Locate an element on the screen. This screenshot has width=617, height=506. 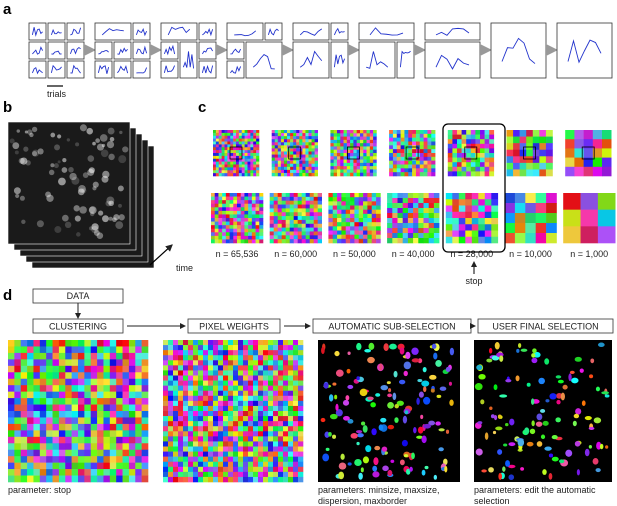
cell is located at coordinates (22, 198).